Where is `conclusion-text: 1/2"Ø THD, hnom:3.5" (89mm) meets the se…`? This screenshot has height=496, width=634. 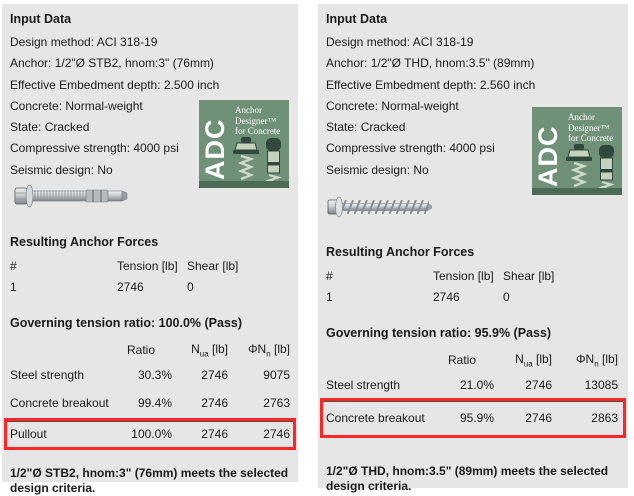
conclusion-text: 1/2"Ø THD, hnom:3.5" (89mm) meets the se… is located at coordinates (467, 479).